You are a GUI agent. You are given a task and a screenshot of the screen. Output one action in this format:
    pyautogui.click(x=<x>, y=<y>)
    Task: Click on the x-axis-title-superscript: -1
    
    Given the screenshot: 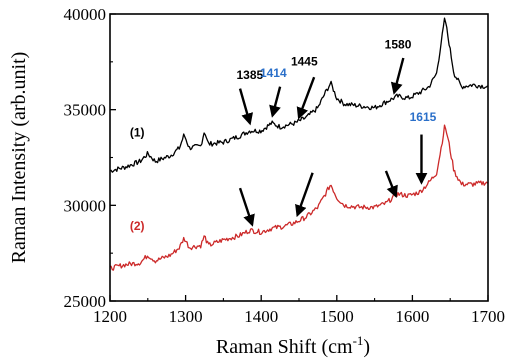 What is the action you would take?
    pyautogui.click(x=358, y=340)
    